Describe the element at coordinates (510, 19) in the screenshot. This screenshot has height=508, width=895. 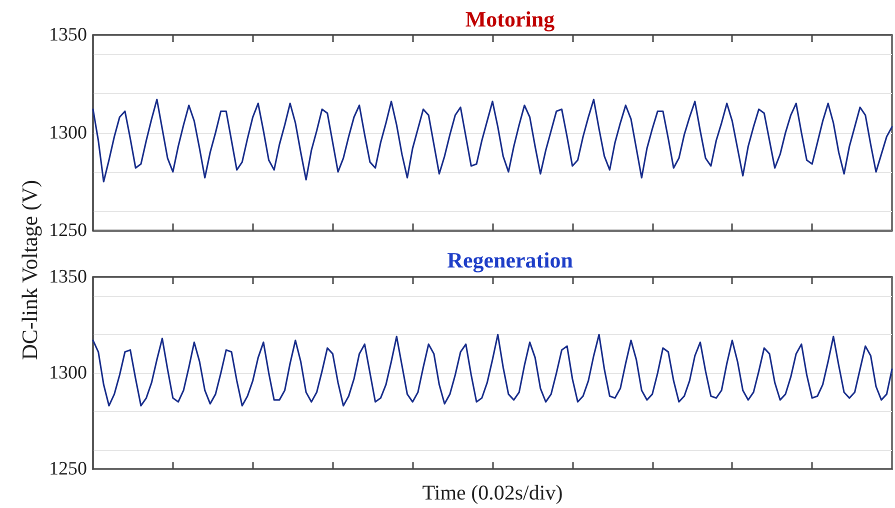
I see `chart-title: Motoring` at that location.